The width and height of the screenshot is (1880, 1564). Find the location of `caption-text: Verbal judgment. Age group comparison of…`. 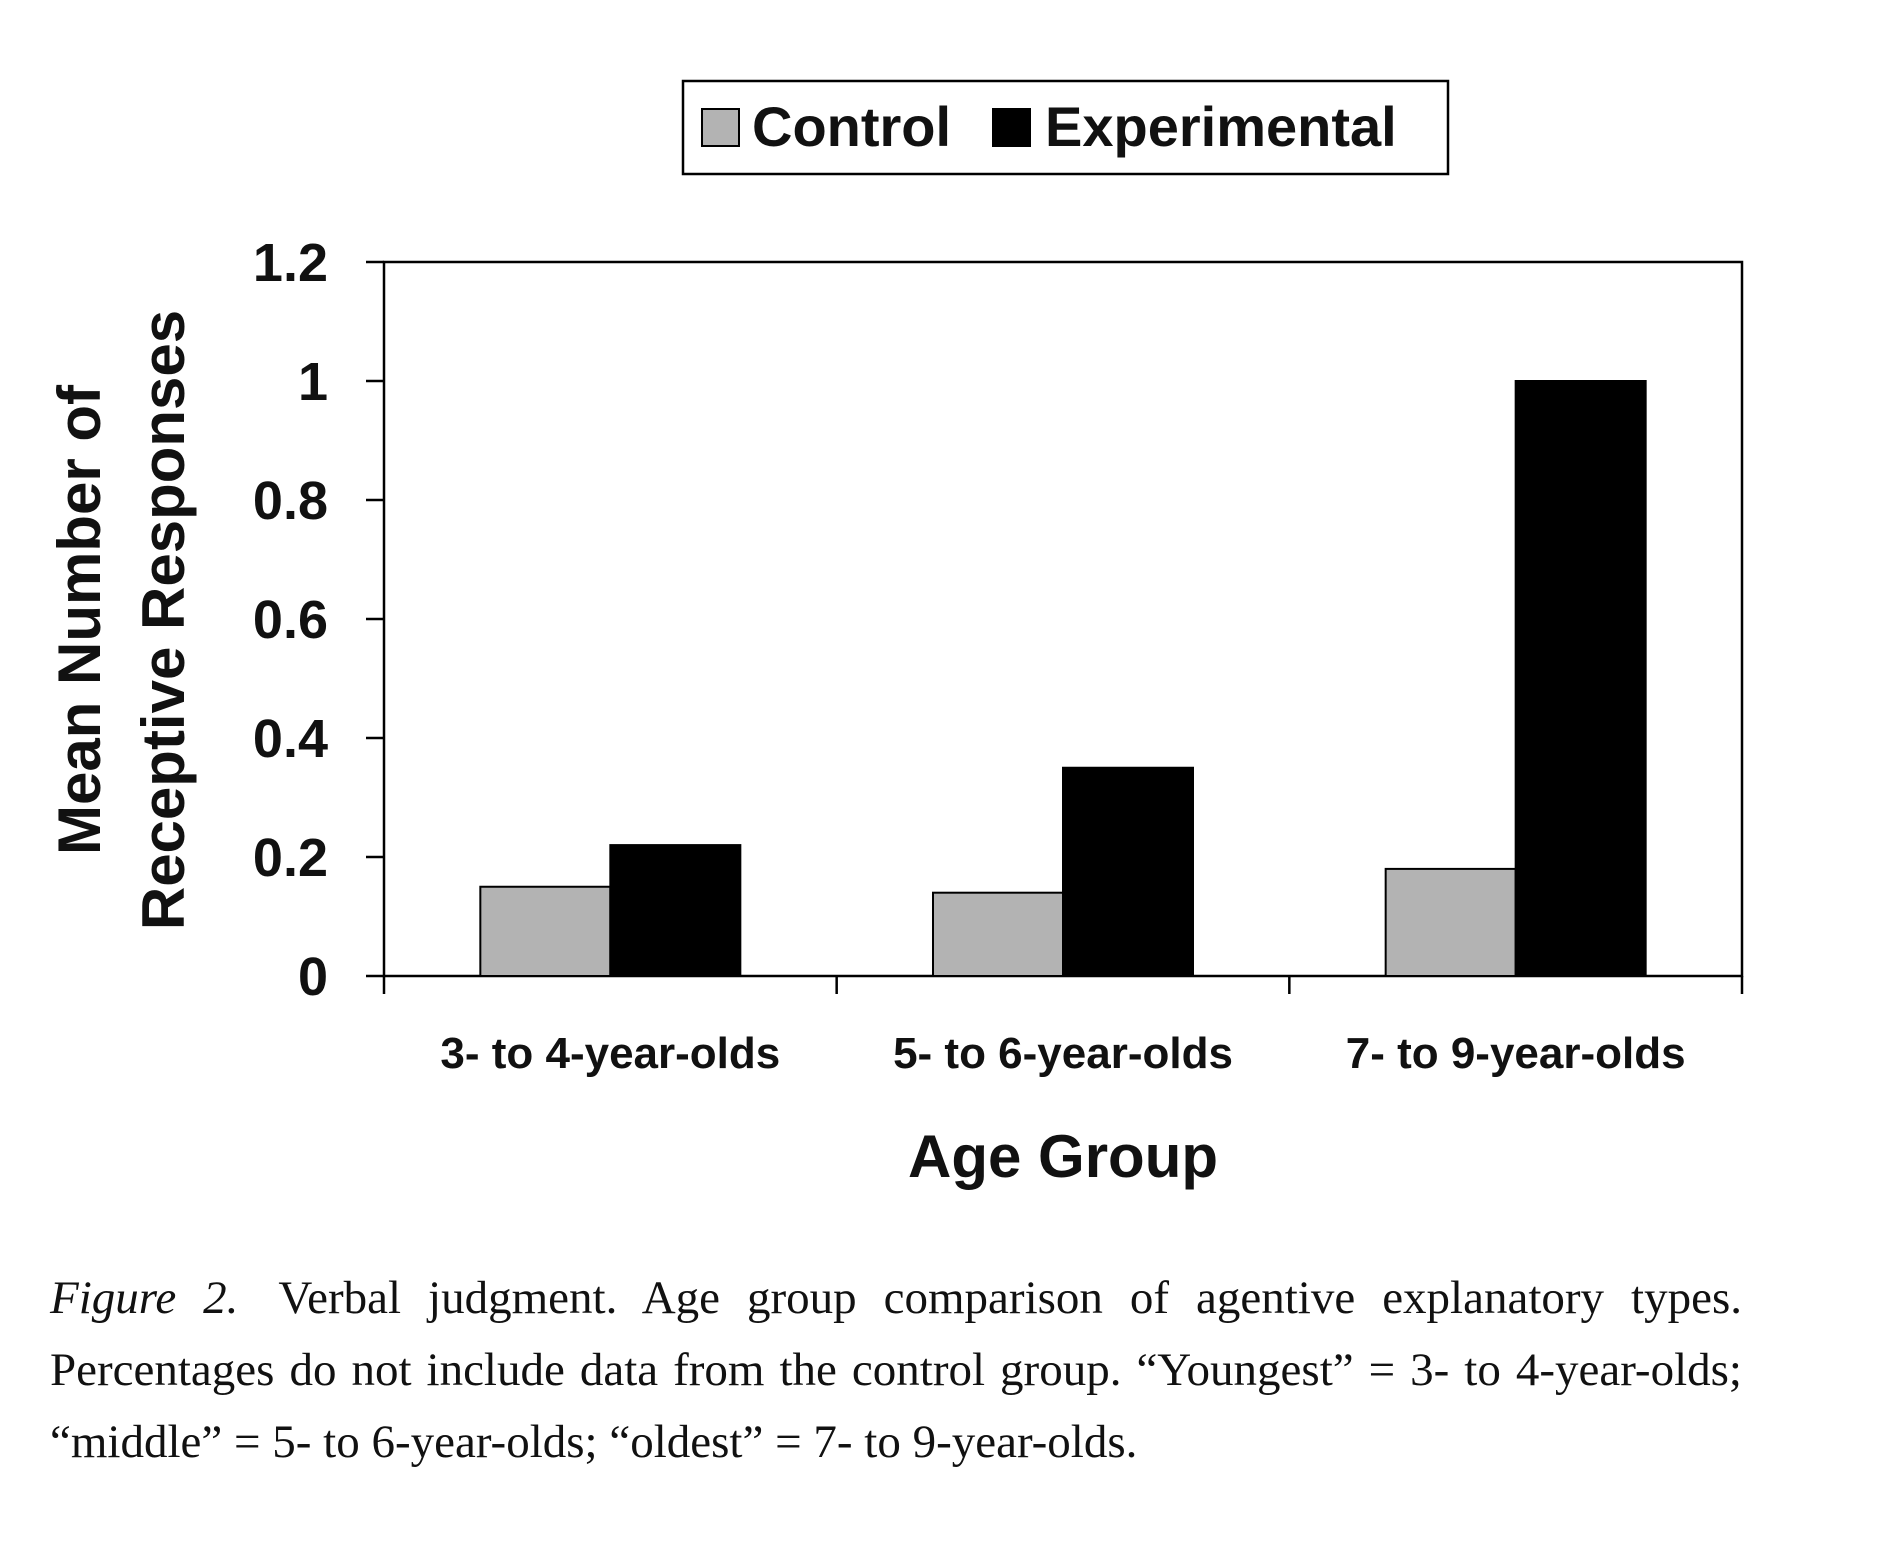

caption-text: Verbal judgment. Age group comparison of… is located at coordinates (896, 1370).